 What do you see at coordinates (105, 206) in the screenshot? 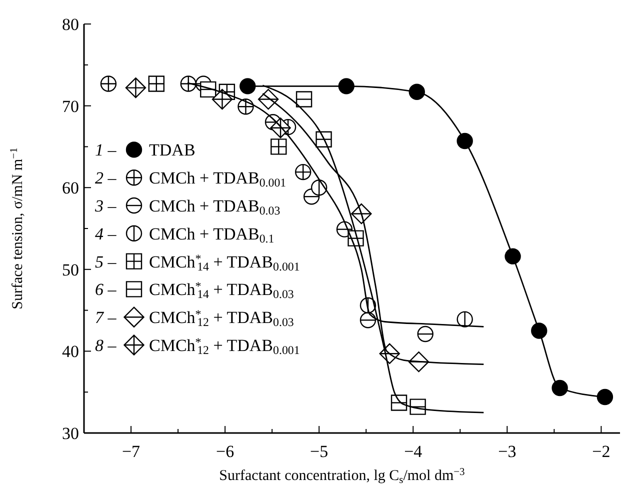
I see `annotation: 3 –` at bounding box center [105, 206].